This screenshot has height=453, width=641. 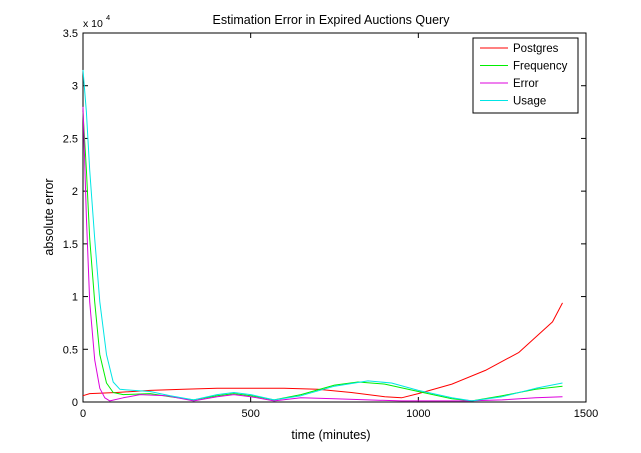 What do you see at coordinates (108, 17) in the screenshot?
I see `y-scale-exponent: 4` at bounding box center [108, 17].